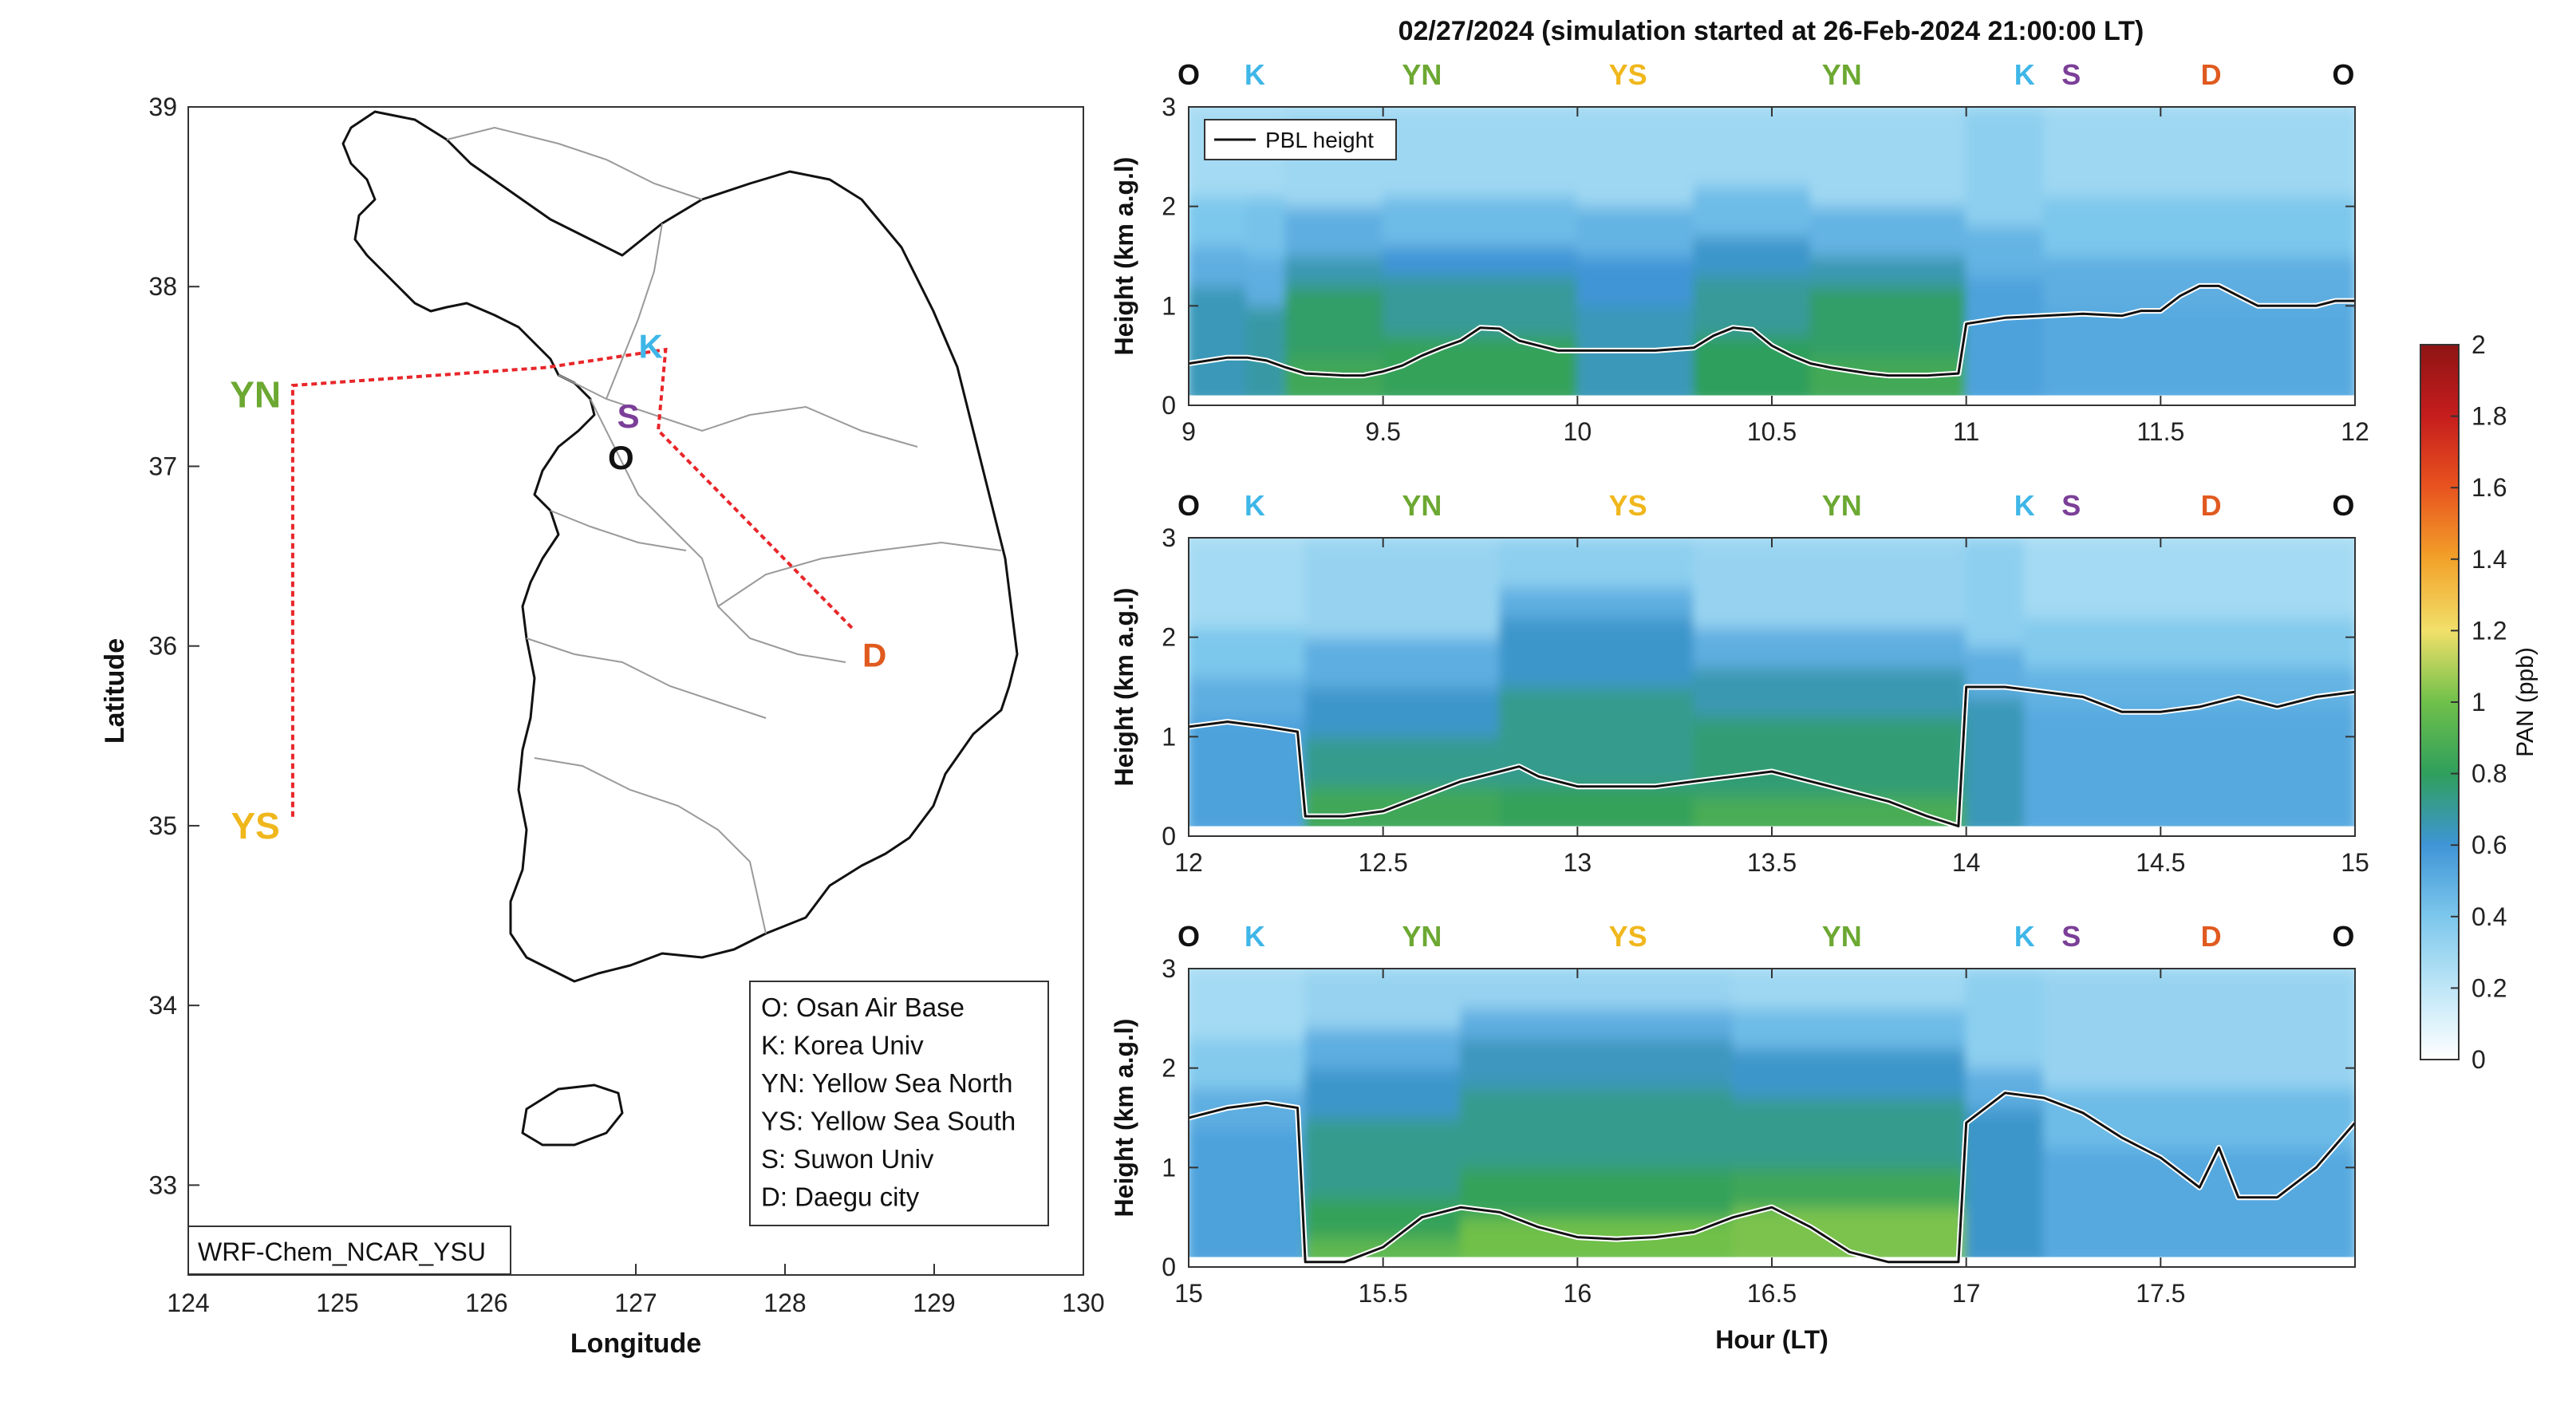  What do you see at coordinates (2489, 630) in the screenshot?
I see `colorbar-tick-label: 1.2` at bounding box center [2489, 630].